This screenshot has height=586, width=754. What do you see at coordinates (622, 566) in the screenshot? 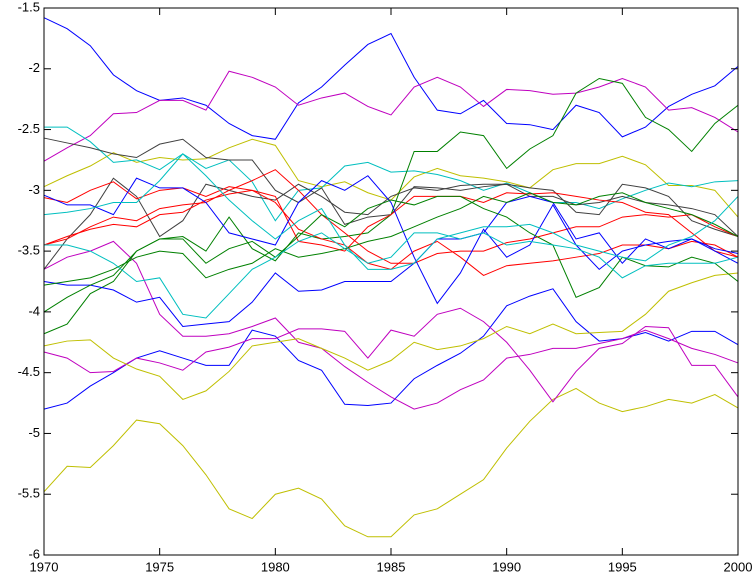
I see `x-tick-label: 1995` at bounding box center [622, 566].